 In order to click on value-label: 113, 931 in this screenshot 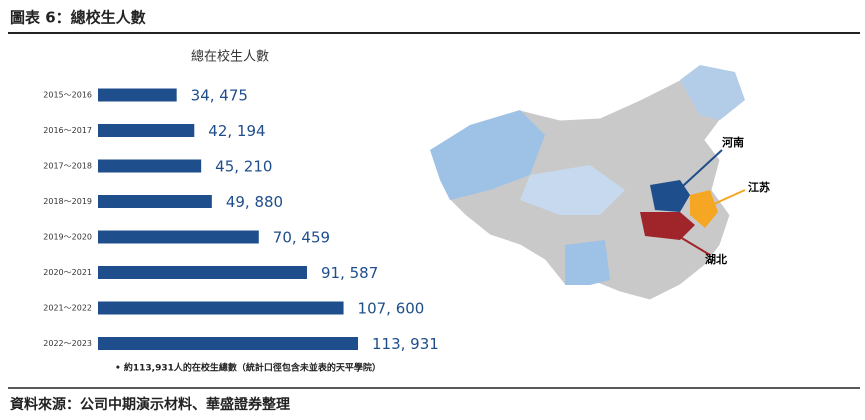, I will do `click(405, 344)`.